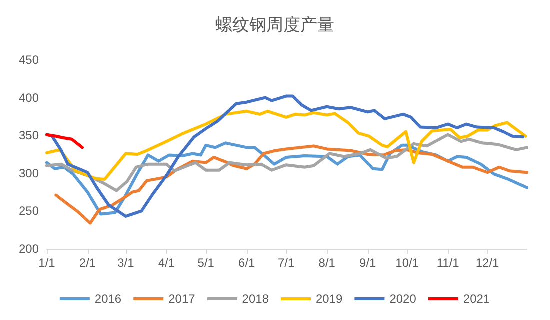 Image resolution: width=550 pixels, height=320 pixels. I want to click on x-tick-label: 9/1, so click(368, 263).